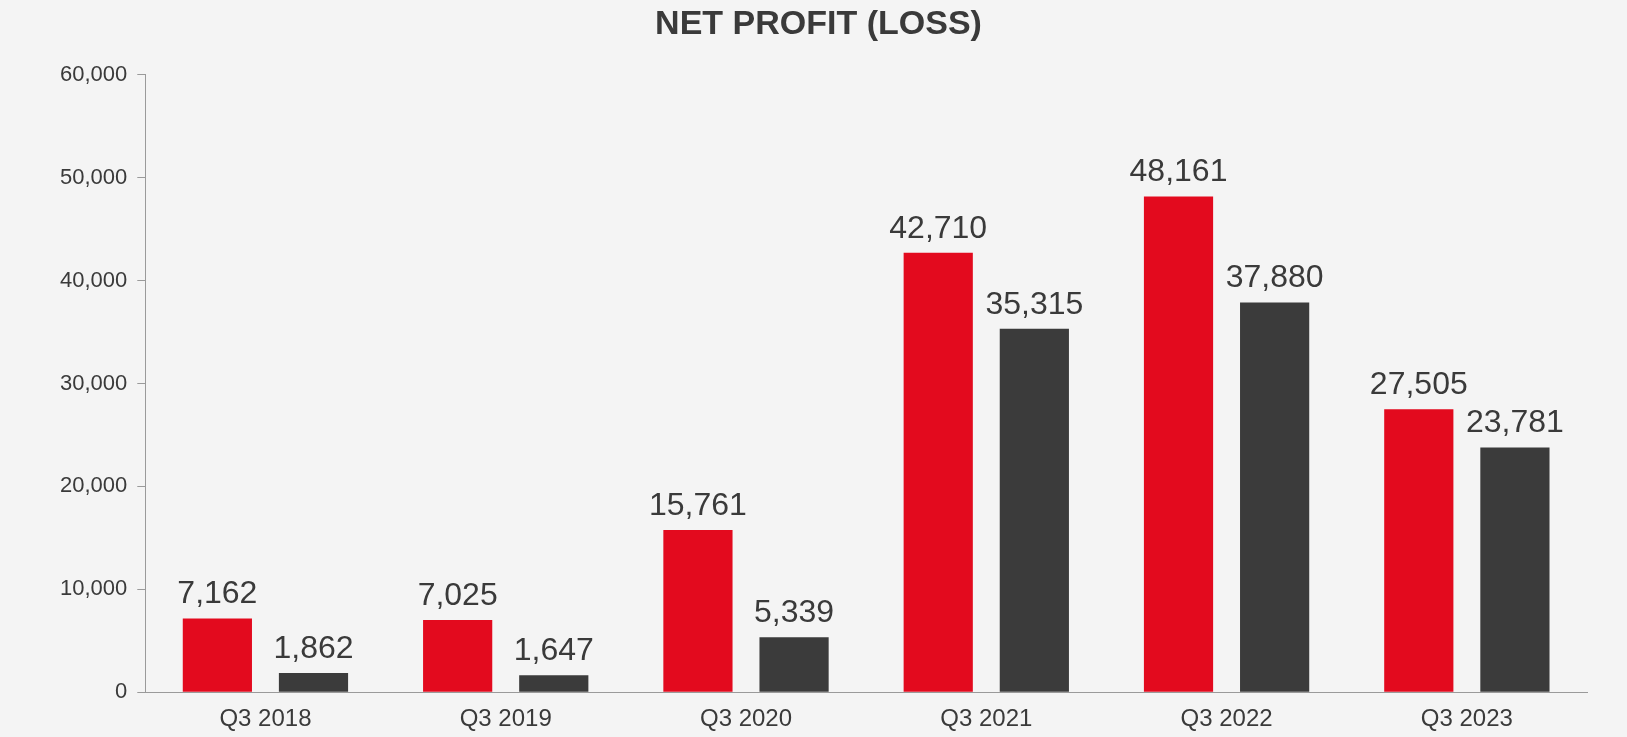 Image resolution: width=1627 pixels, height=737 pixels. Describe the element at coordinates (217, 592) in the screenshot. I see `data-label: 7,162` at that location.